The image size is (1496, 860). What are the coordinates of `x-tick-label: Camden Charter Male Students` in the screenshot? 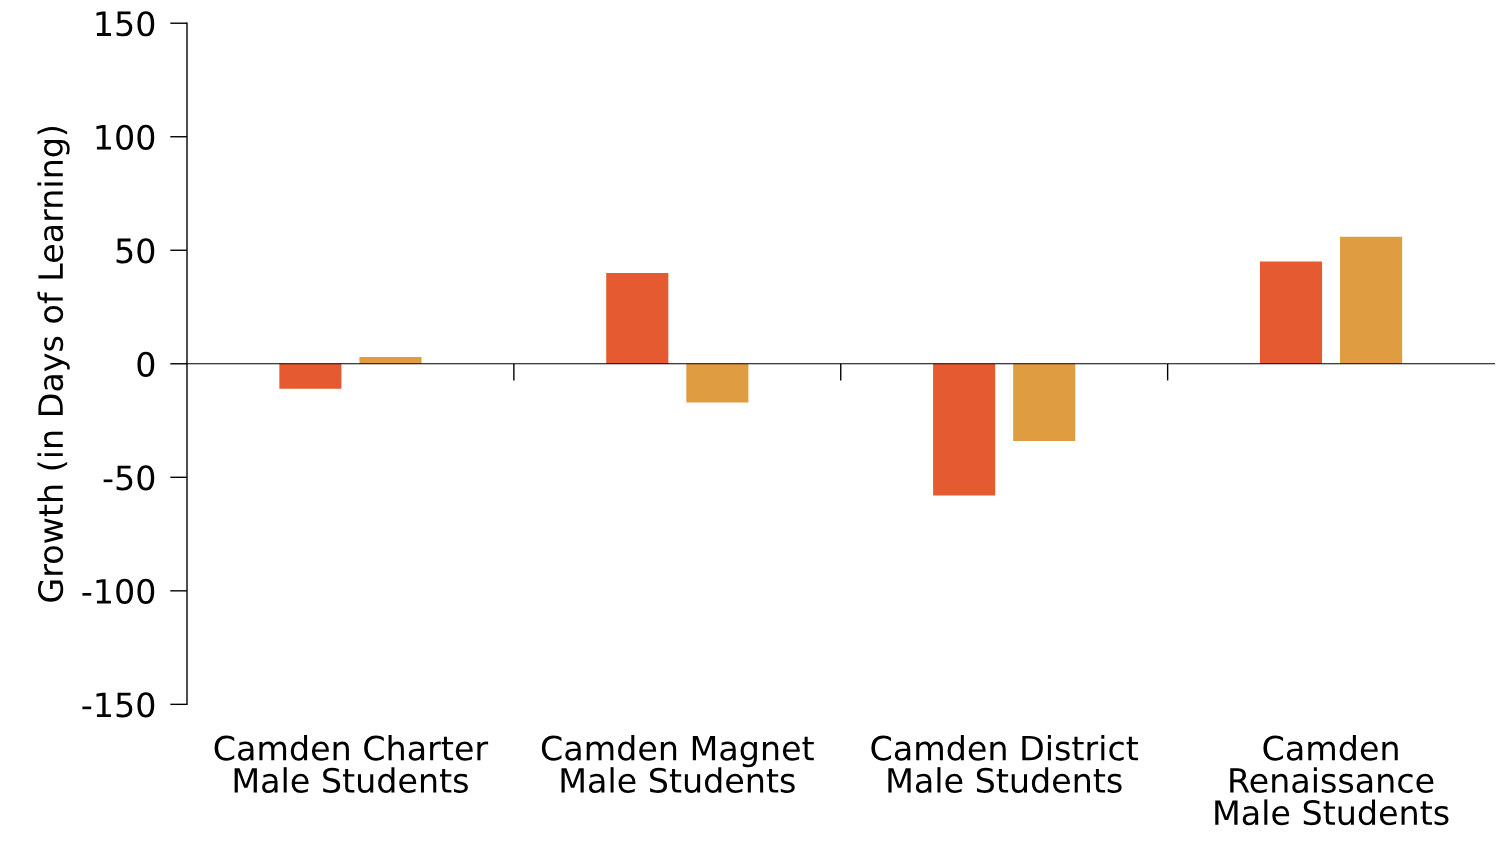 It's located at (351, 763).